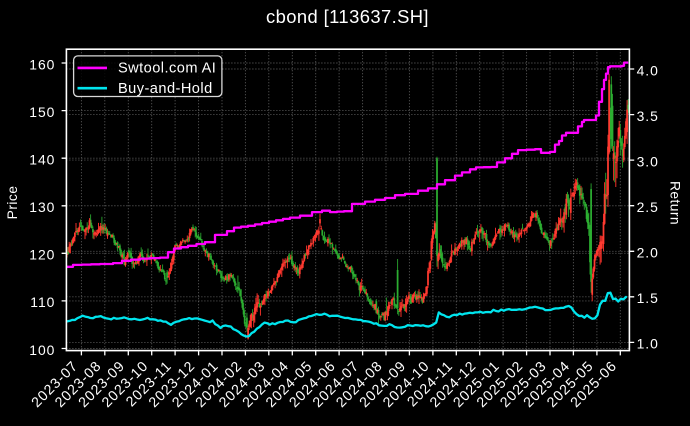  Describe the element at coordinates (648, 298) in the screenshot. I see `svg-text: 1.5` at that location.